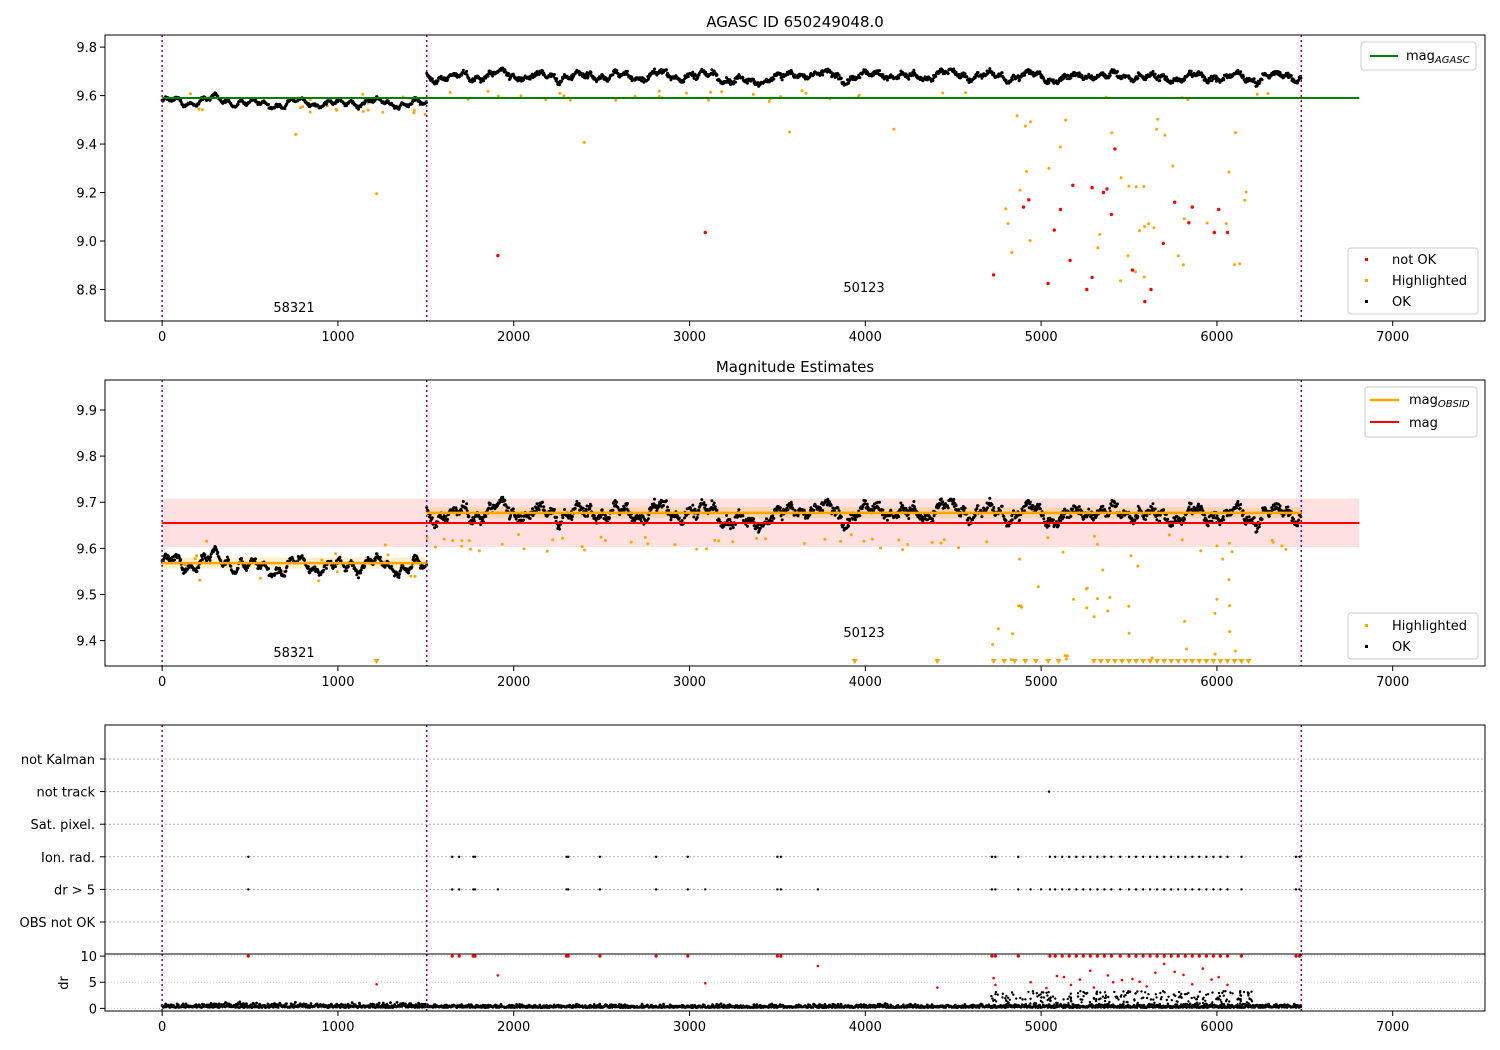 This screenshot has height=1050, width=1500. Describe the element at coordinates (1429, 281) in the screenshot. I see `legend-highlighted-label: Highlighted` at that location.